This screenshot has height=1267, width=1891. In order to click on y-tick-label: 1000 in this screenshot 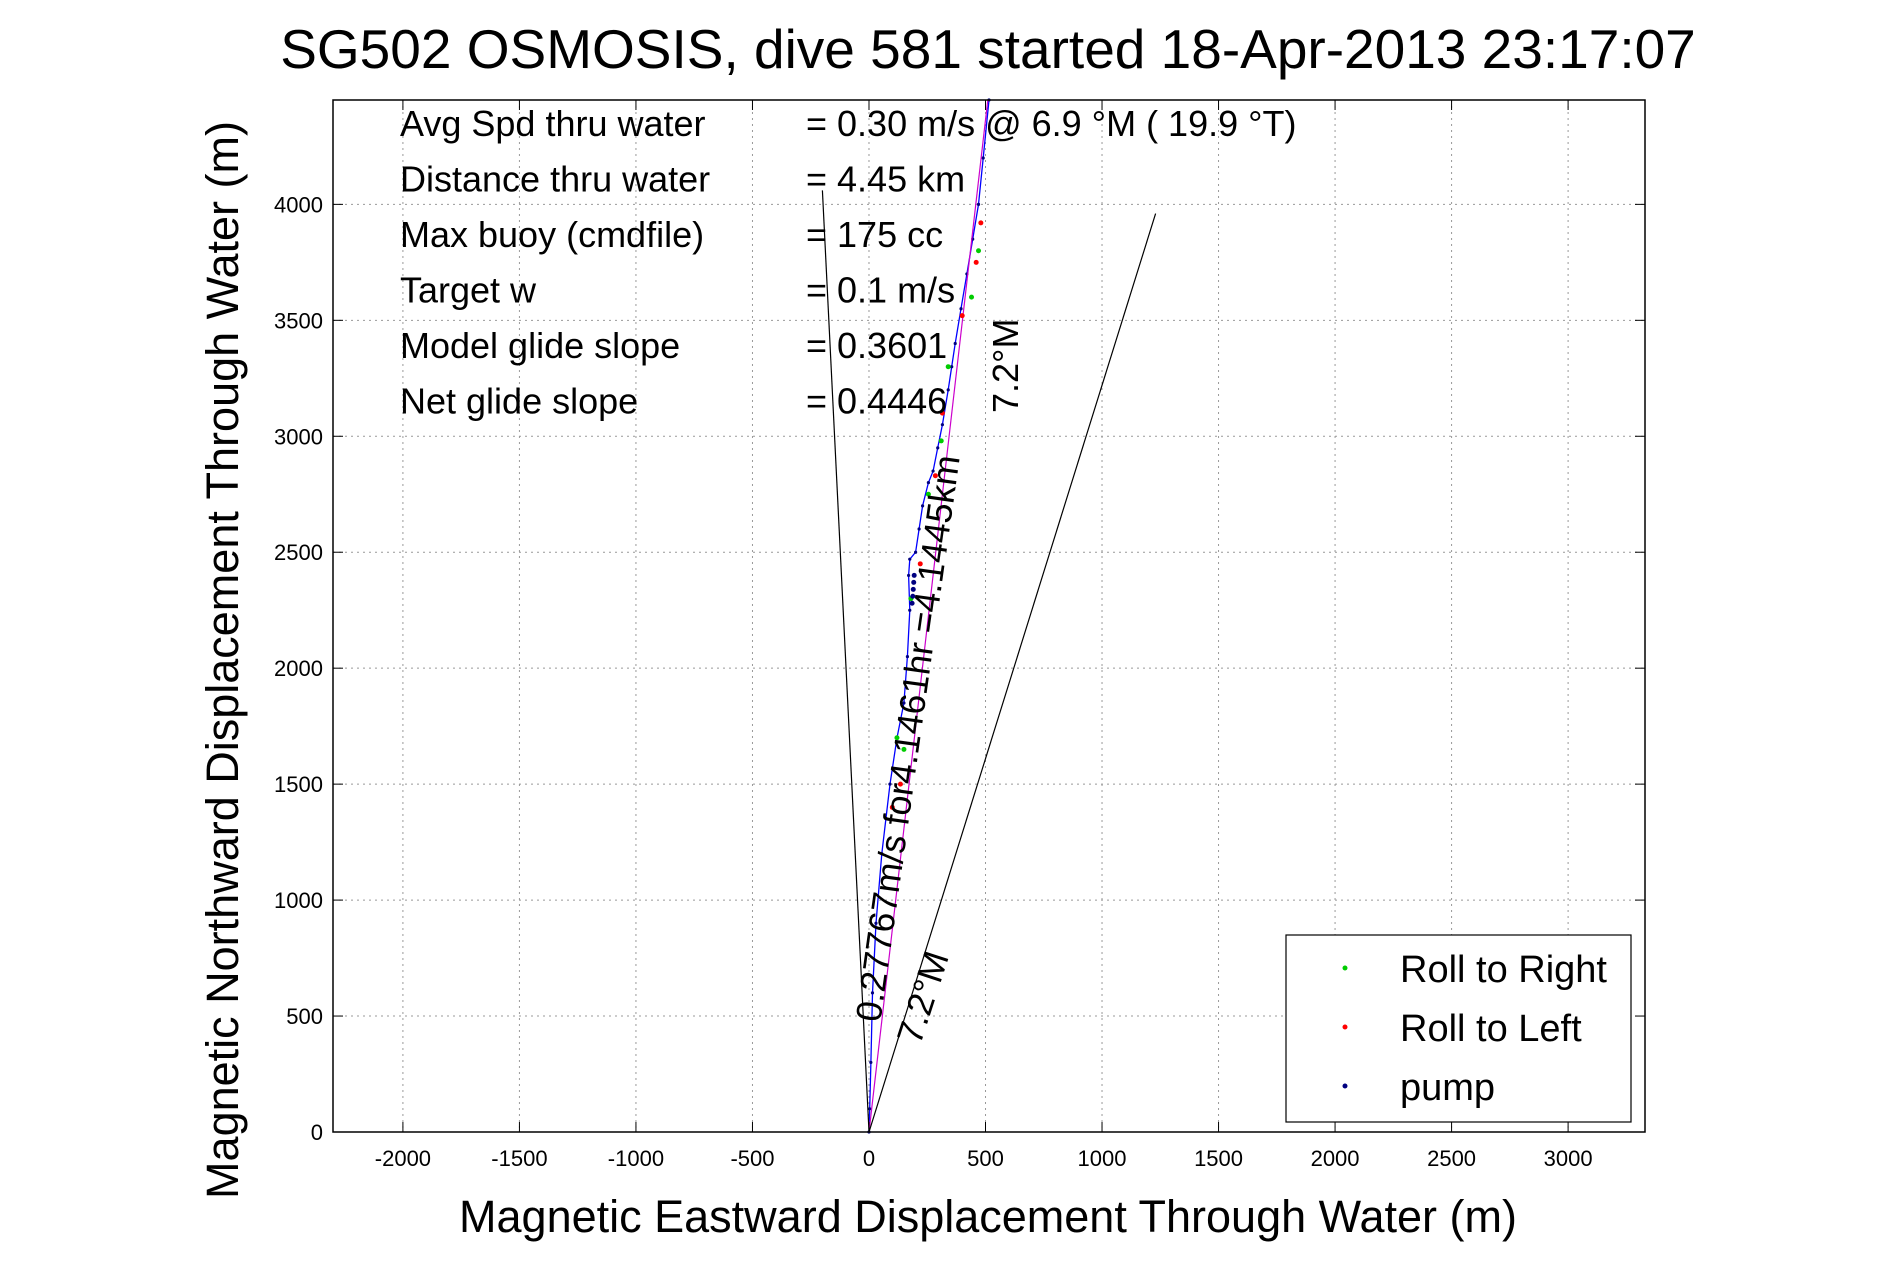, I will do `click(298, 900)`.